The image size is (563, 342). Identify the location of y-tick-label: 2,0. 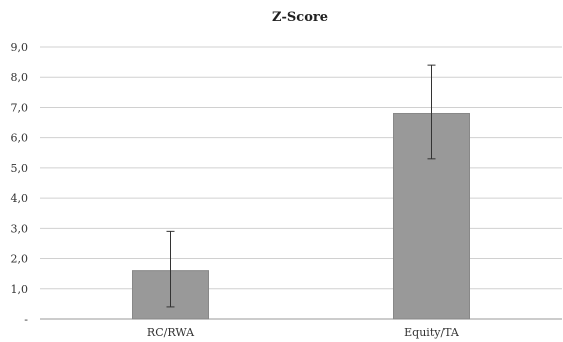
(20, 259).